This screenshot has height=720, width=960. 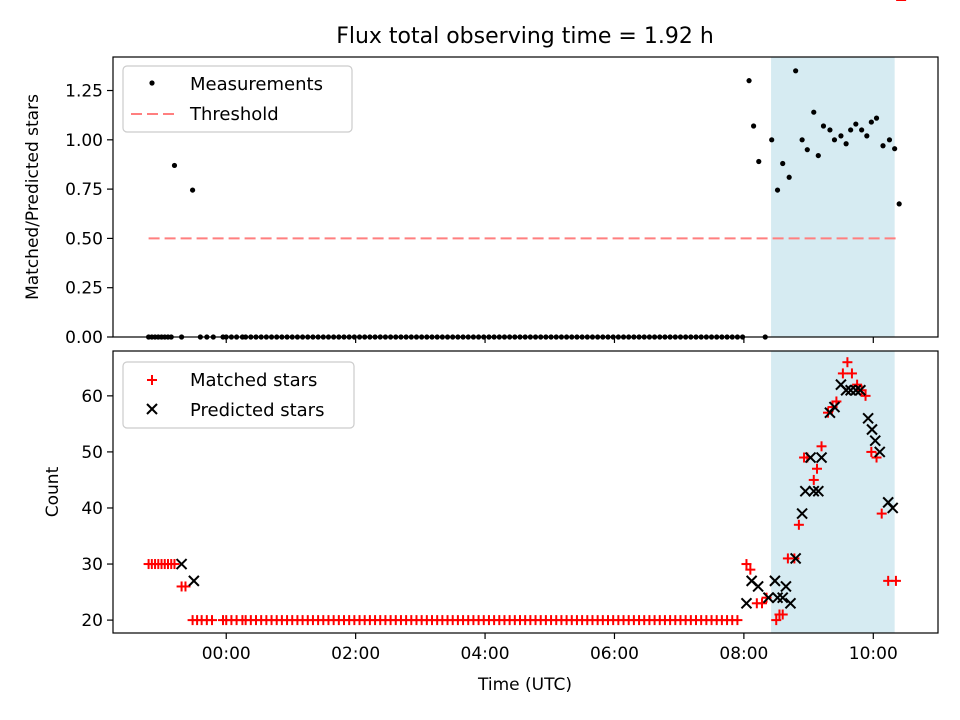 What do you see at coordinates (234, 114) in the screenshot?
I see `legend-threshold-label: Threshold` at bounding box center [234, 114].